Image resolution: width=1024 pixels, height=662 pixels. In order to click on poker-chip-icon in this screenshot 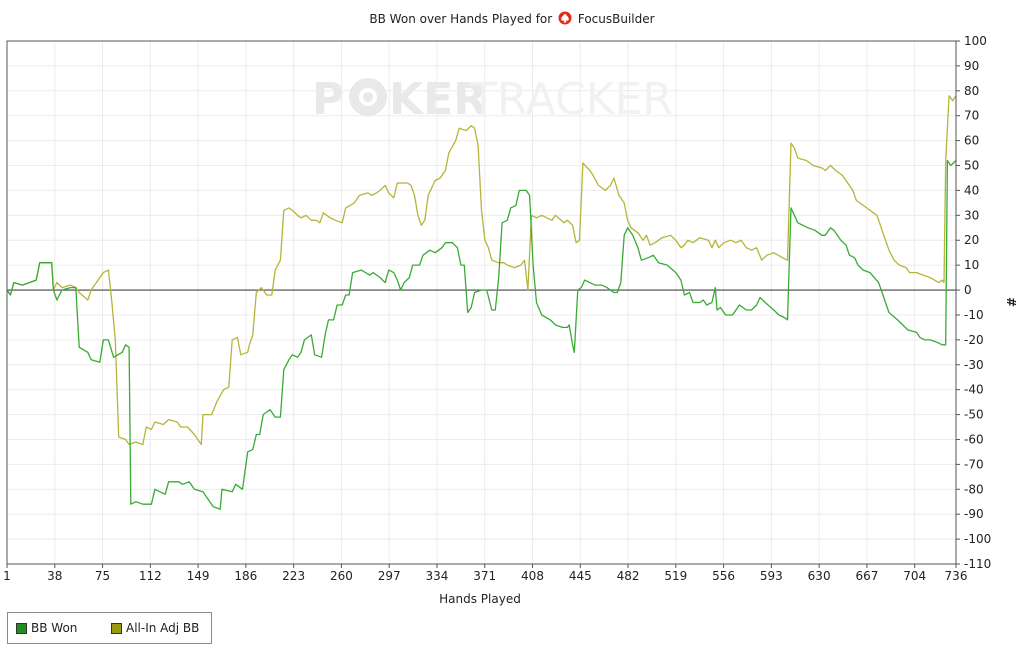, I will do `click(368, 97)`.